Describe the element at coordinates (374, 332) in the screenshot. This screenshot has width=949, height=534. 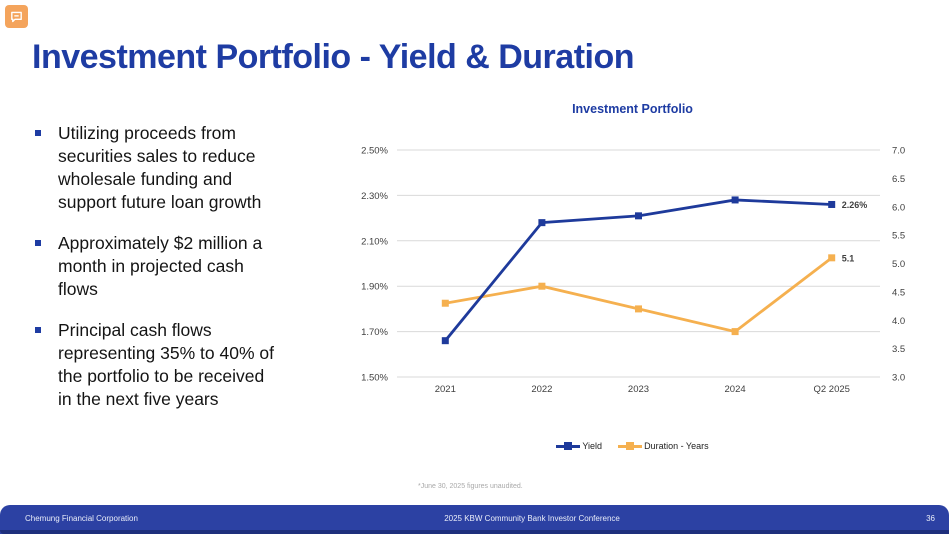
I see `svg-text: 1.70%` at that location.